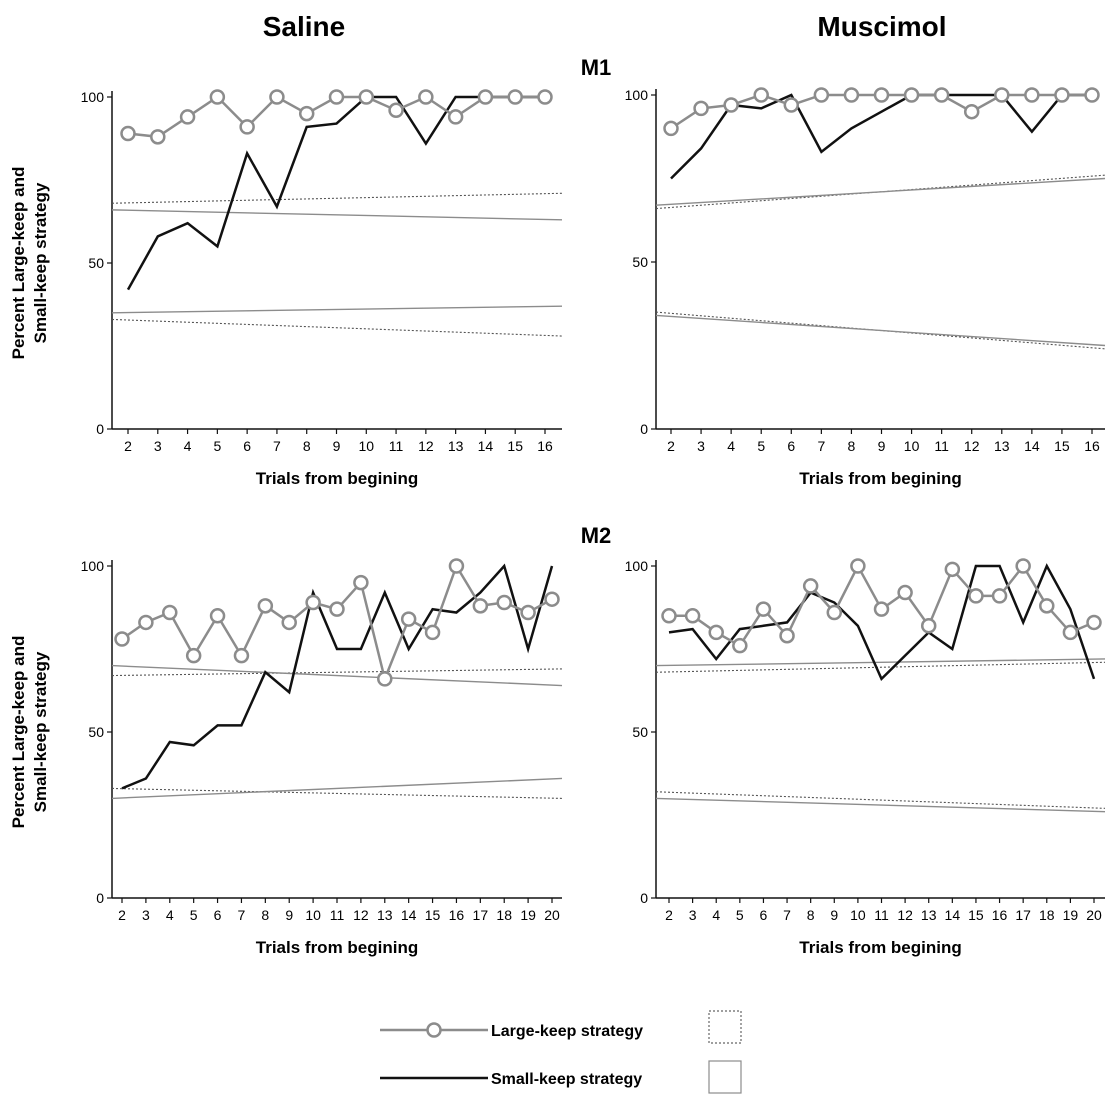  What do you see at coordinates (725, 1077) in the screenshot?
I see `legend-small-swatch` at bounding box center [725, 1077].